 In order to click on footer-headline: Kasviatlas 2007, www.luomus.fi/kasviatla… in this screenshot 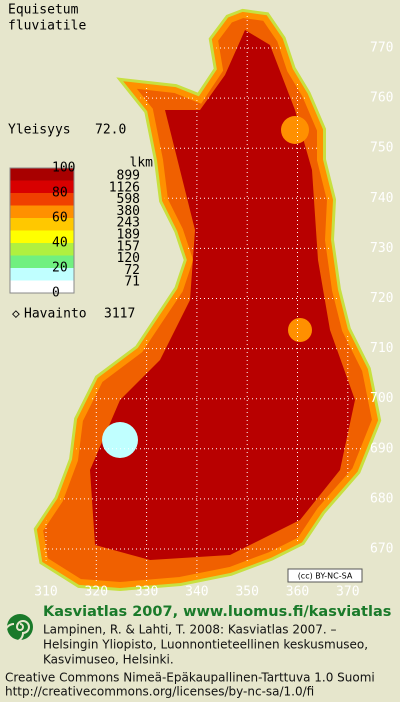, I will do `click(217, 612)`.